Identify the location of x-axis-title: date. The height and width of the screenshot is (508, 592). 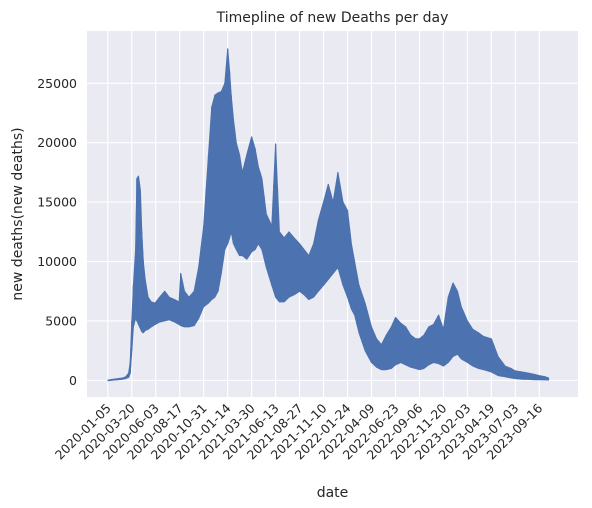
(333, 493).